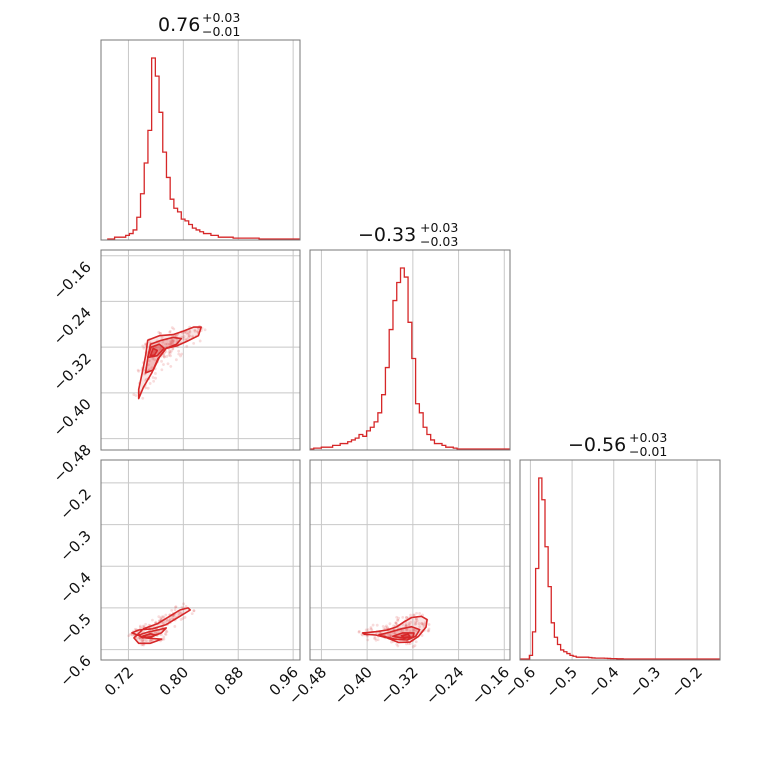  Describe the element at coordinates (439, 241) in the screenshot. I see `title-param-1-lower: −0.03` at that location.